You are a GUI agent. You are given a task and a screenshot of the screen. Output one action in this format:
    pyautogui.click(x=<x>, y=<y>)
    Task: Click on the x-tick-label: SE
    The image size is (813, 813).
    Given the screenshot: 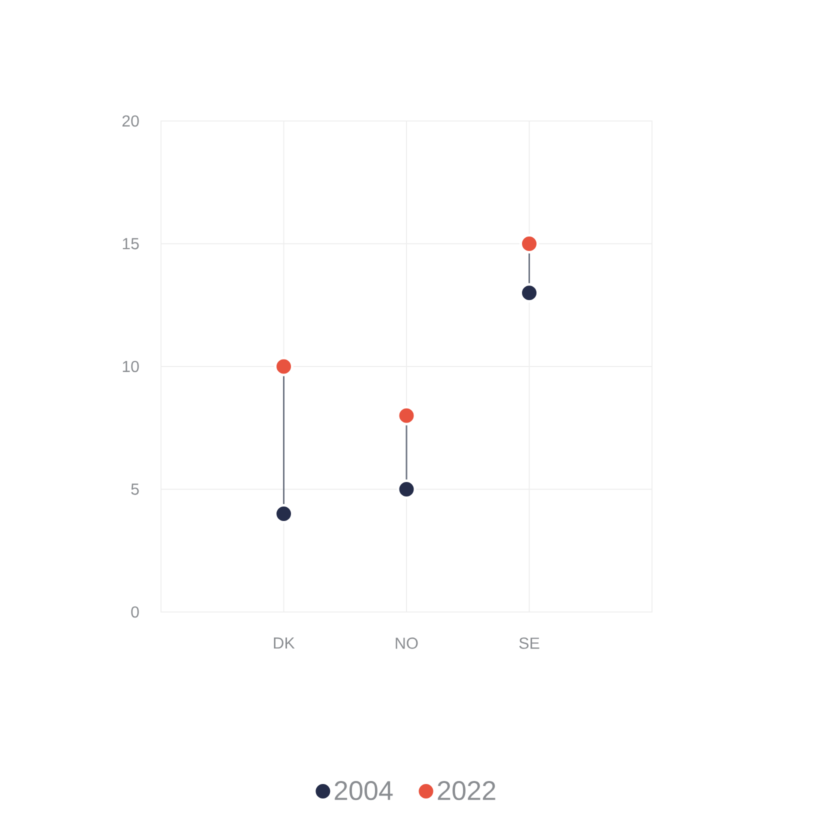 What is the action you would take?
    pyautogui.click(x=529, y=643)
    